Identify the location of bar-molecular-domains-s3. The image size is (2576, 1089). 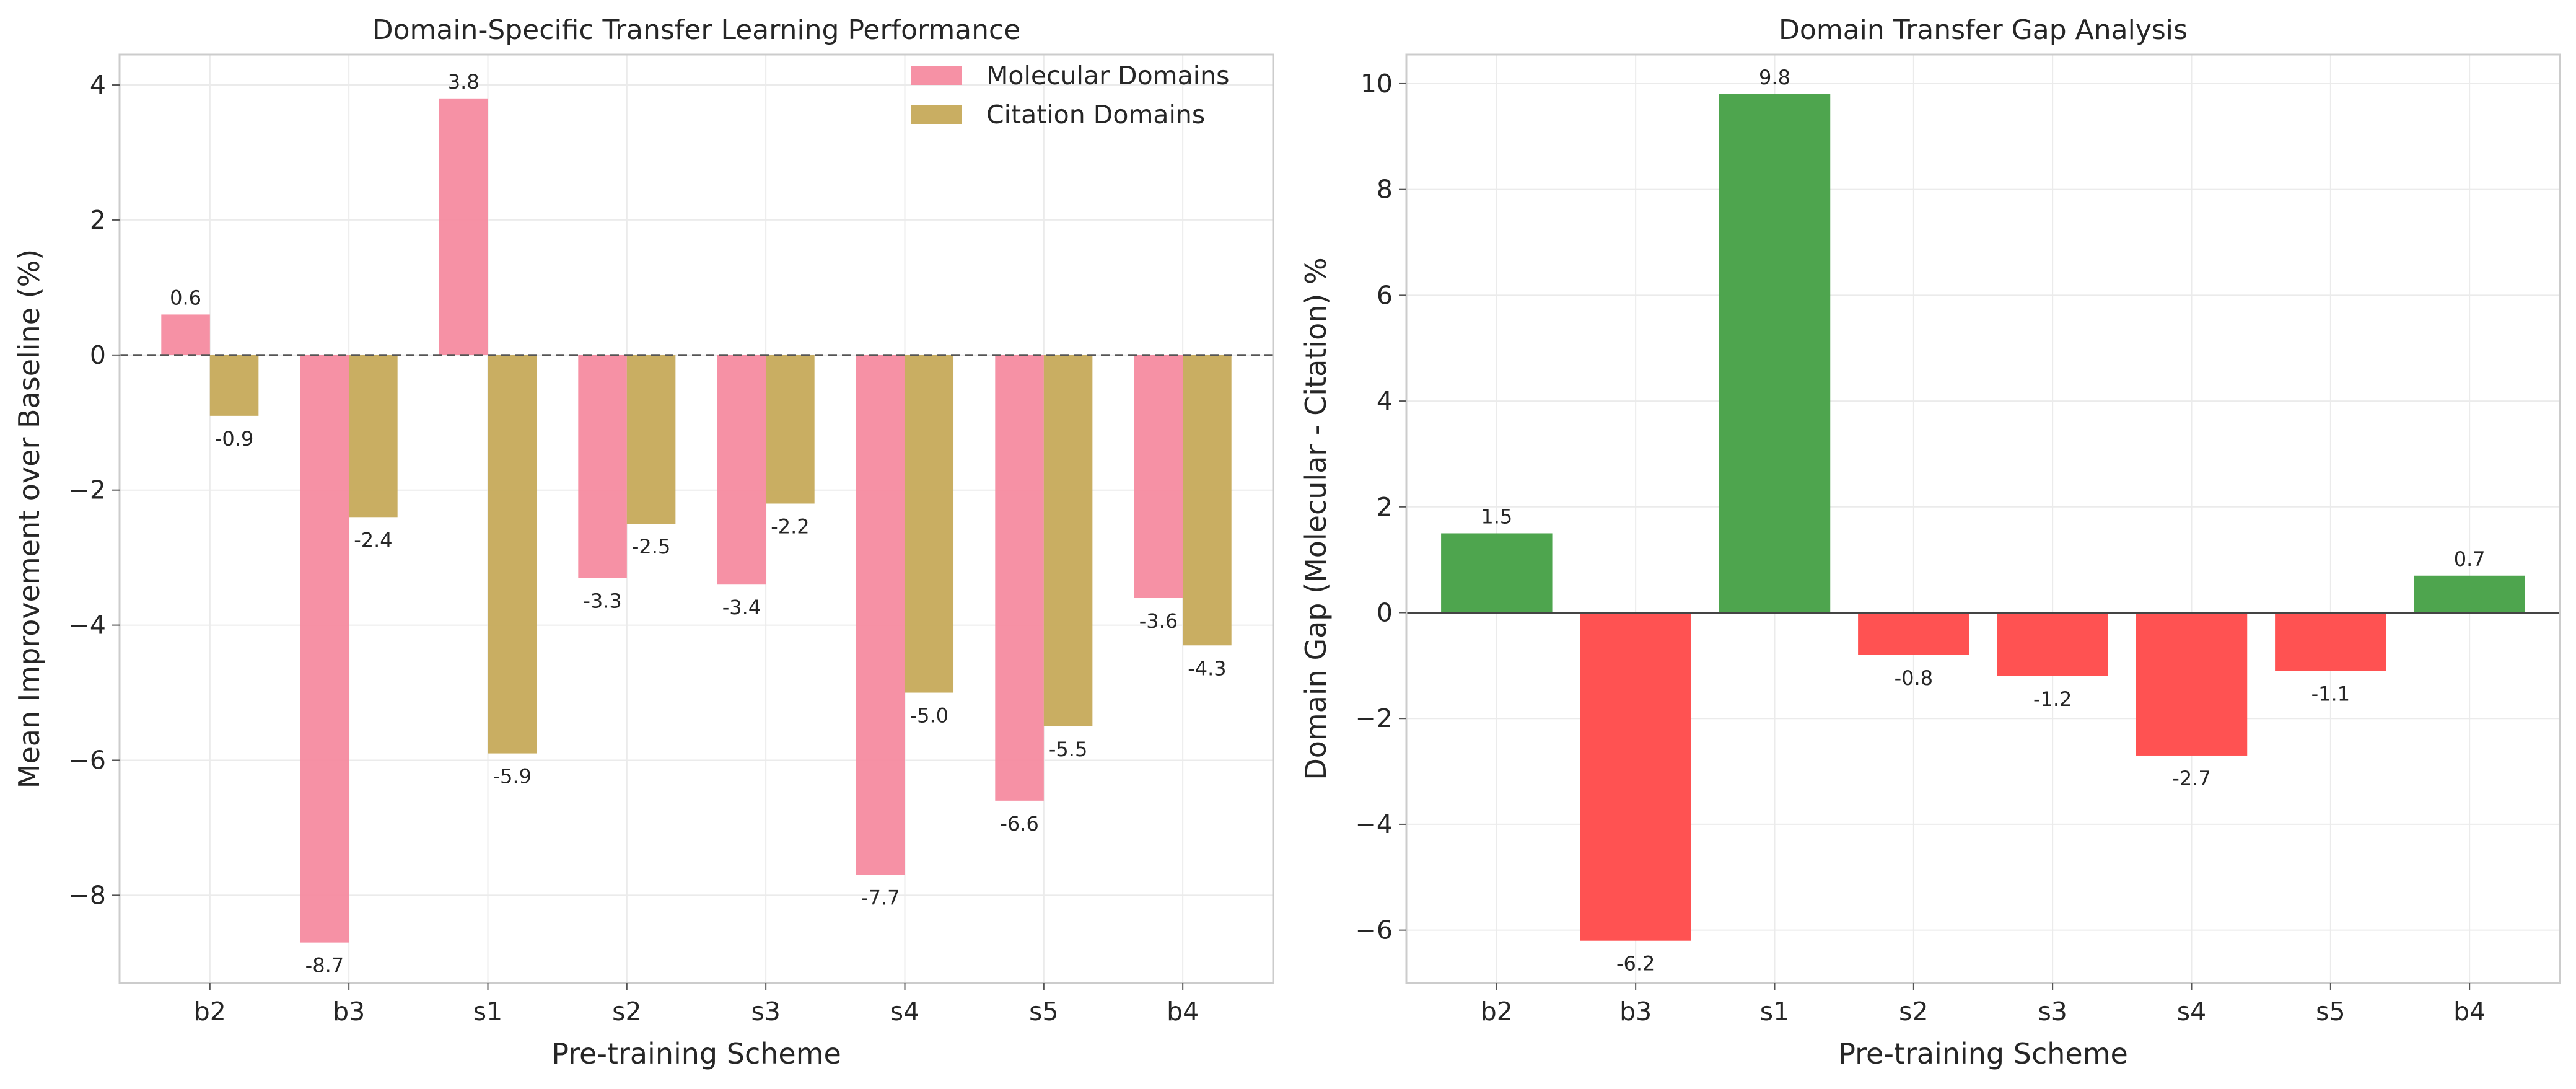
(741, 470).